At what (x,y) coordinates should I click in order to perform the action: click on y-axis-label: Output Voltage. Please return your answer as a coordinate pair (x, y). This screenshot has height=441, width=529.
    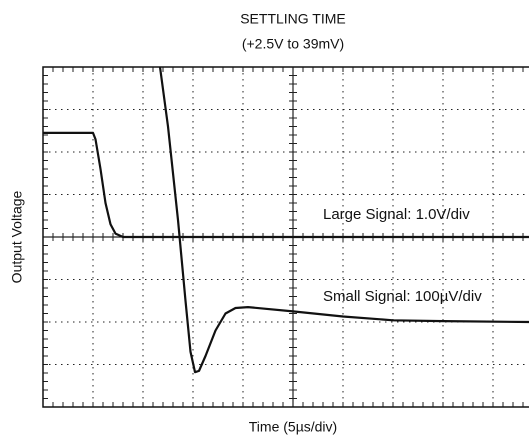
    Looking at the image, I should click on (17, 236).